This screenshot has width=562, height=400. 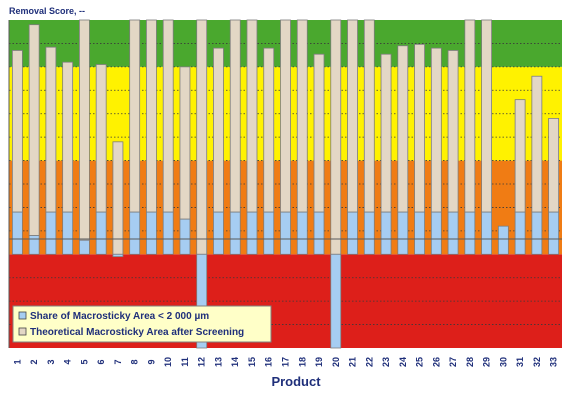 What do you see at coordinates (135, 361) in the screenshot?
I see `x-tick-label: 8` at bounding box center [135, 361].